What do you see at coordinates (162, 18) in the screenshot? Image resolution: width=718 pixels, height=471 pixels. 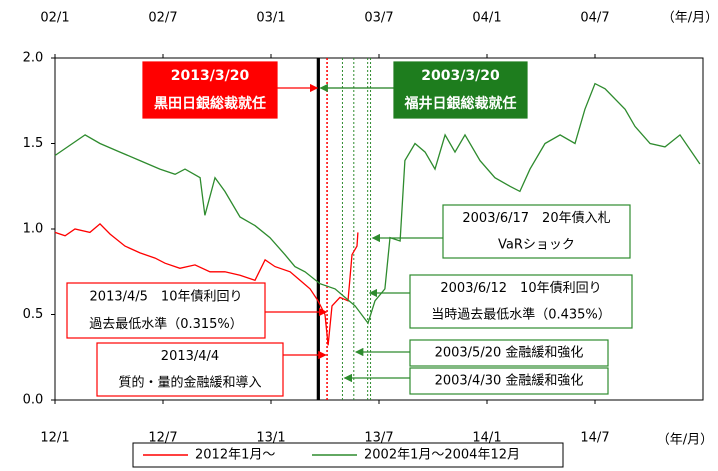 I see `x2-tick-label: 02/7` at bounding box center [162, 18].